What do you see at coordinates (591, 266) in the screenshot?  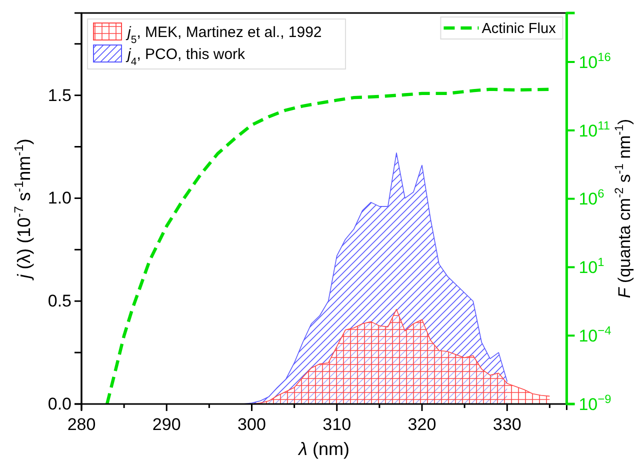 I see `y2-tick-label: 10$^{1}$` at bounding box center [591, 266].